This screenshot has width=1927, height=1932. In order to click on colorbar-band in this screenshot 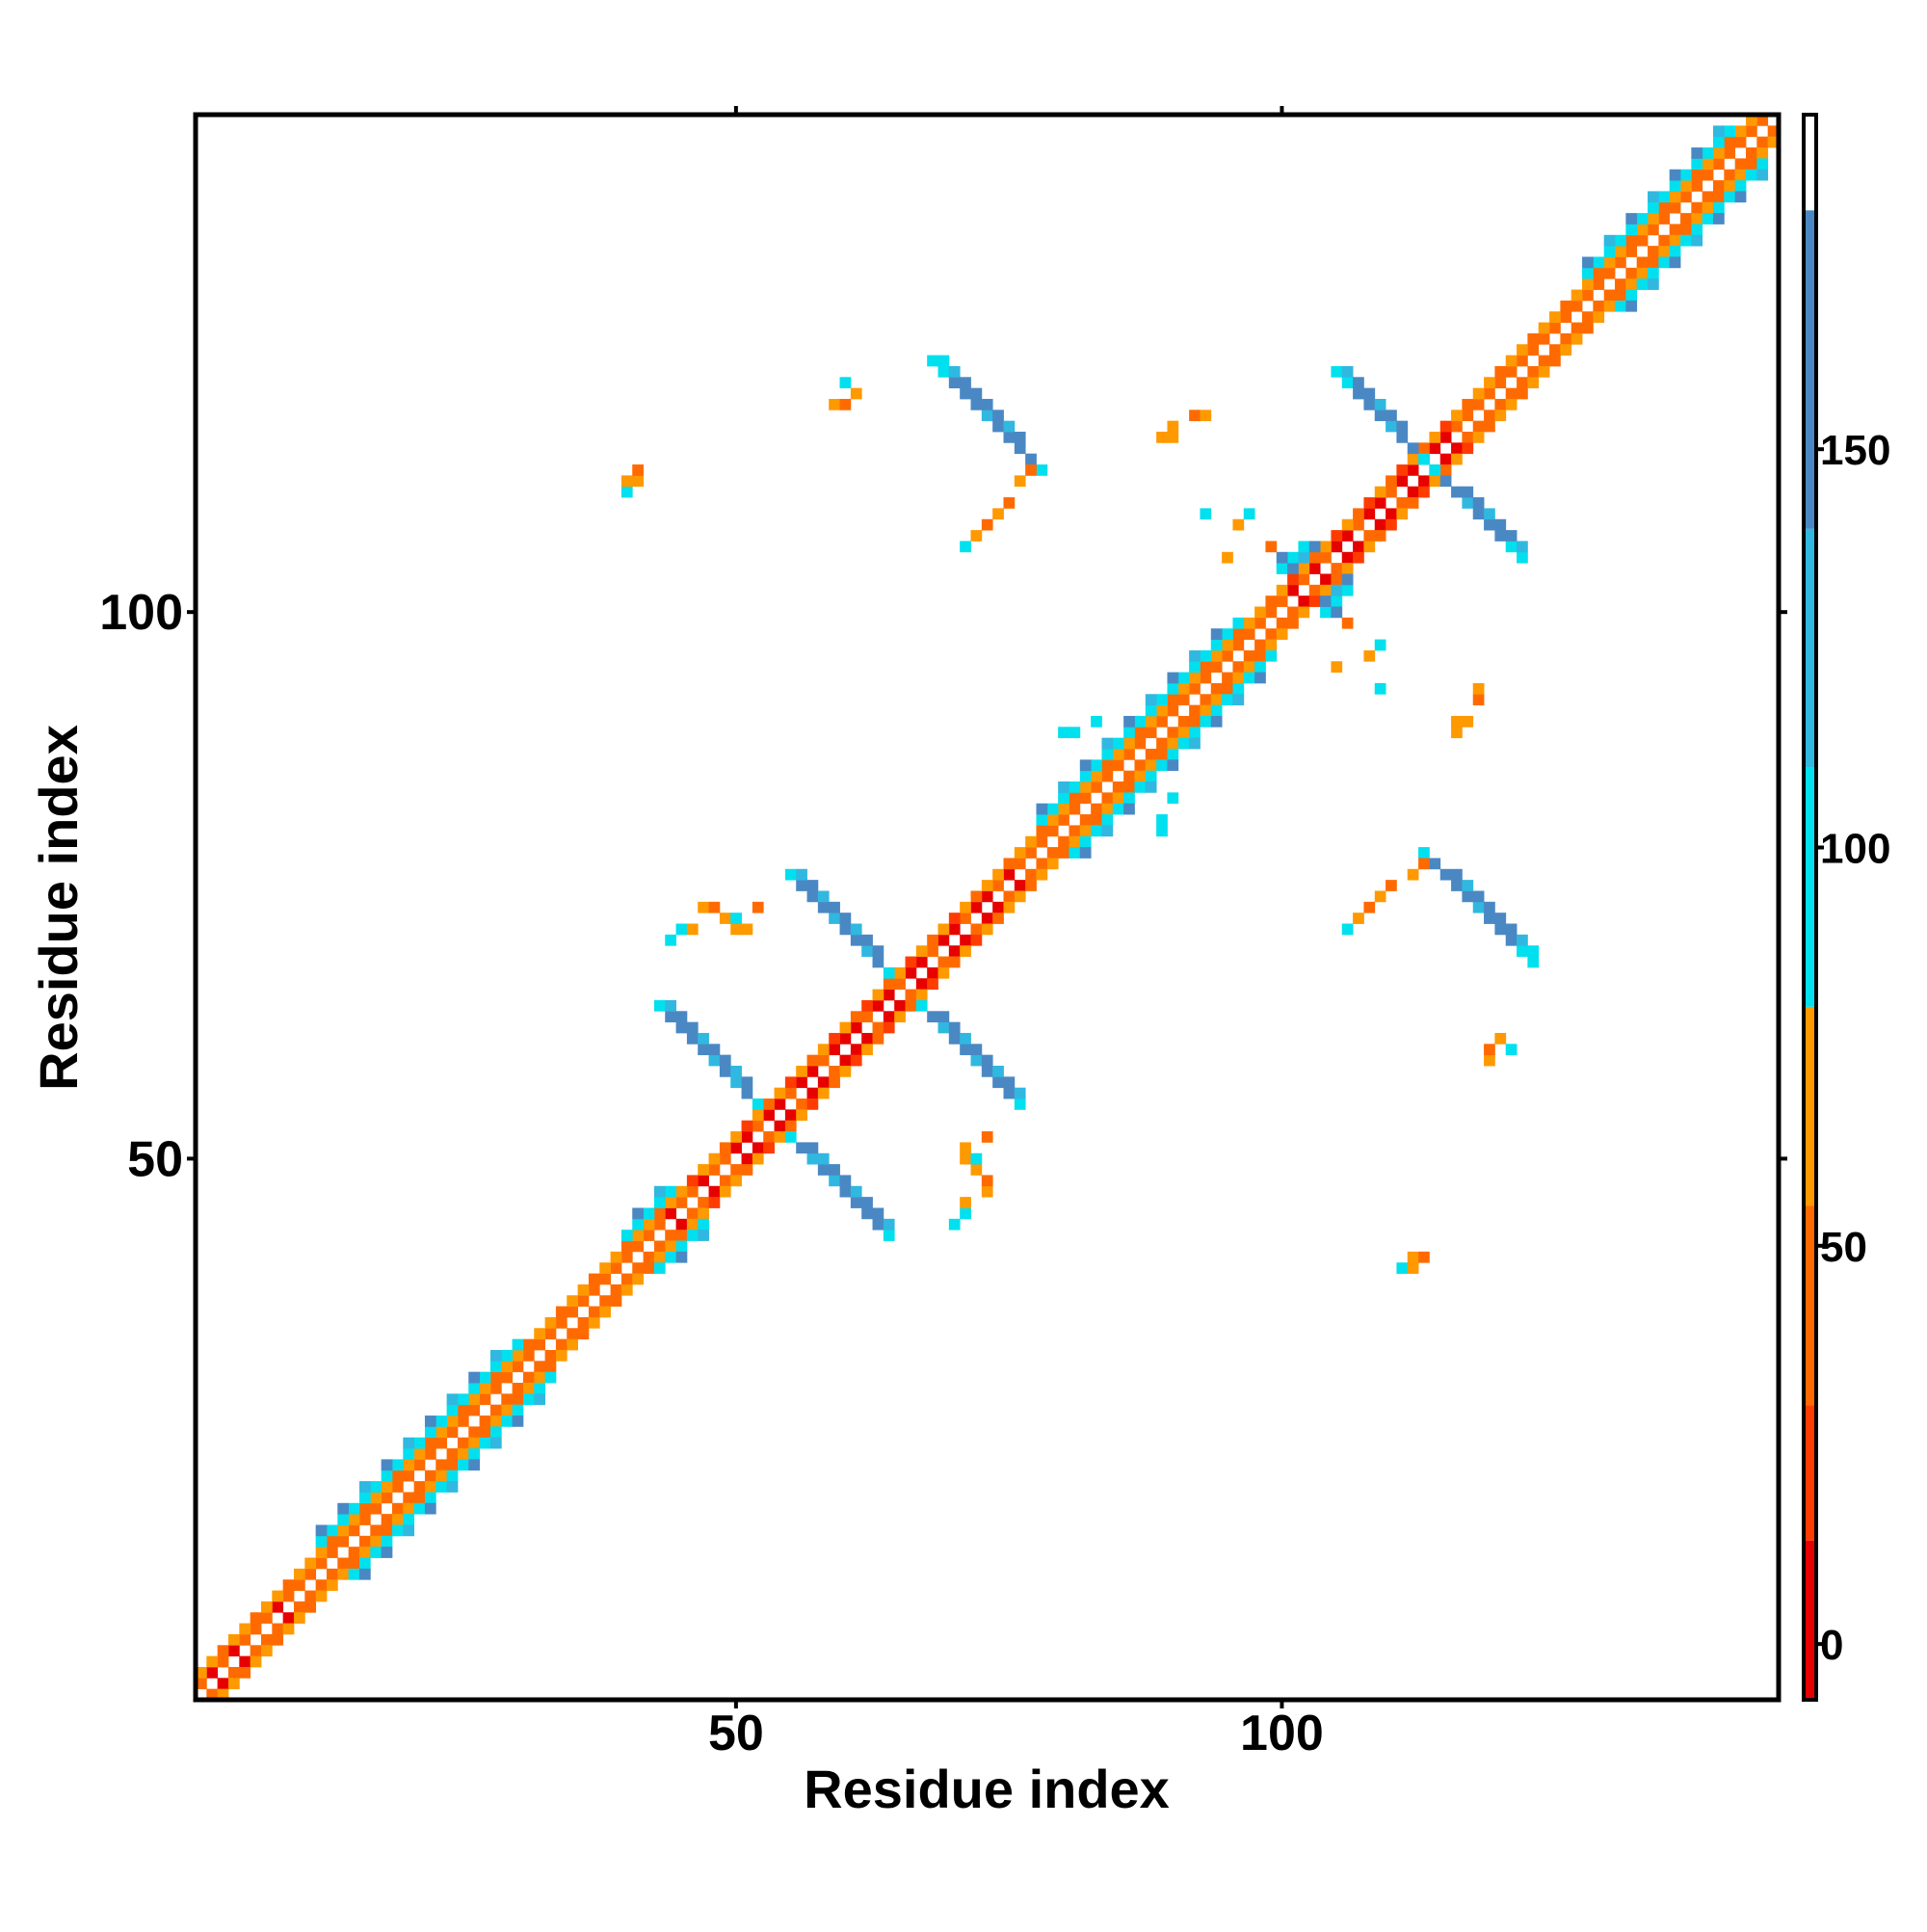, I will do `click(1810, 163)`.